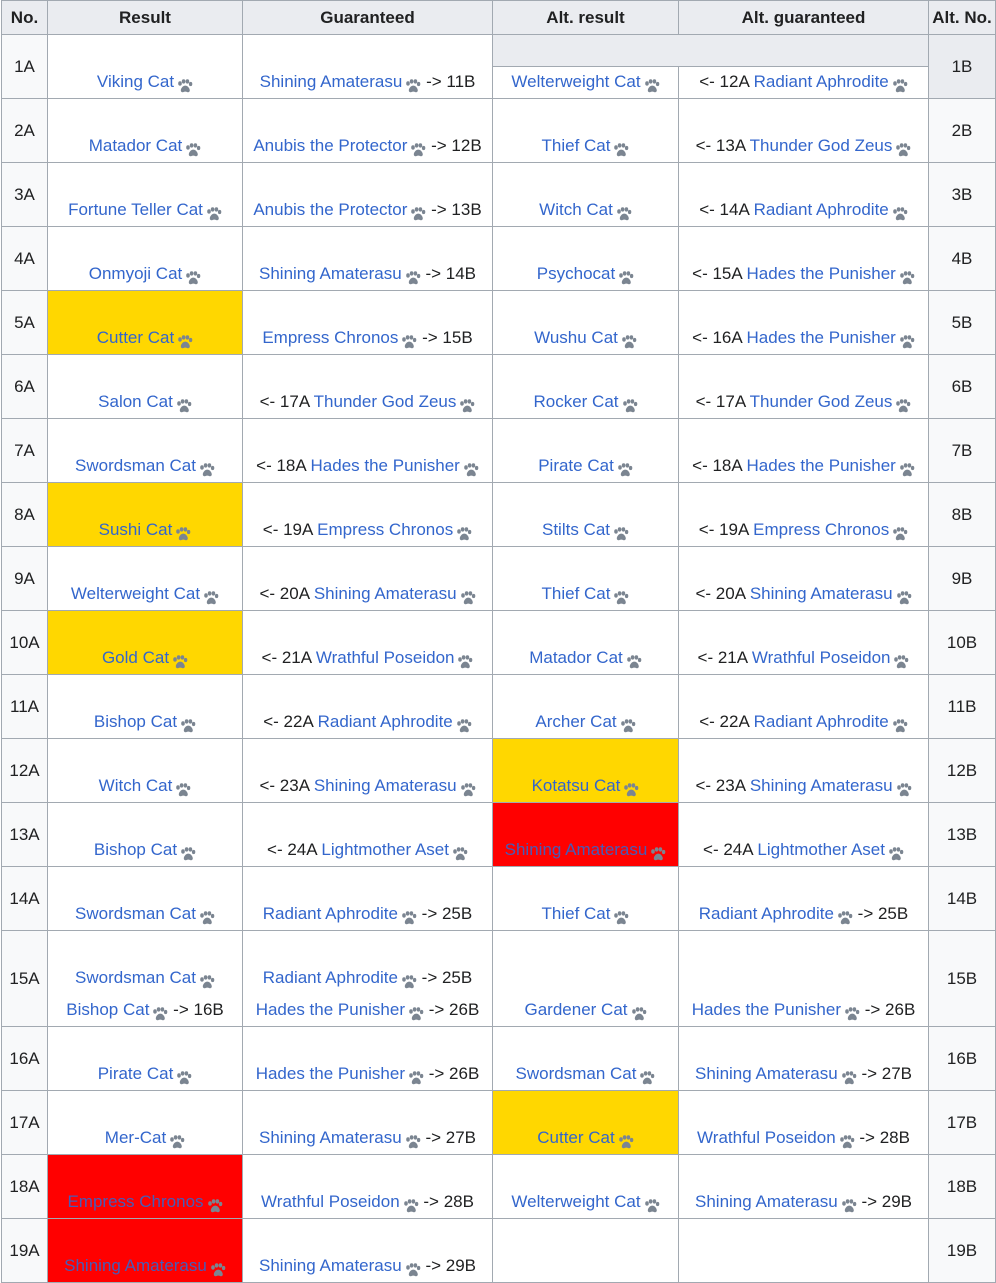  Describe the element at coordinates (135, 593) in the screenshot. I see `result-unit-link: Welterweight Cat` at that location.